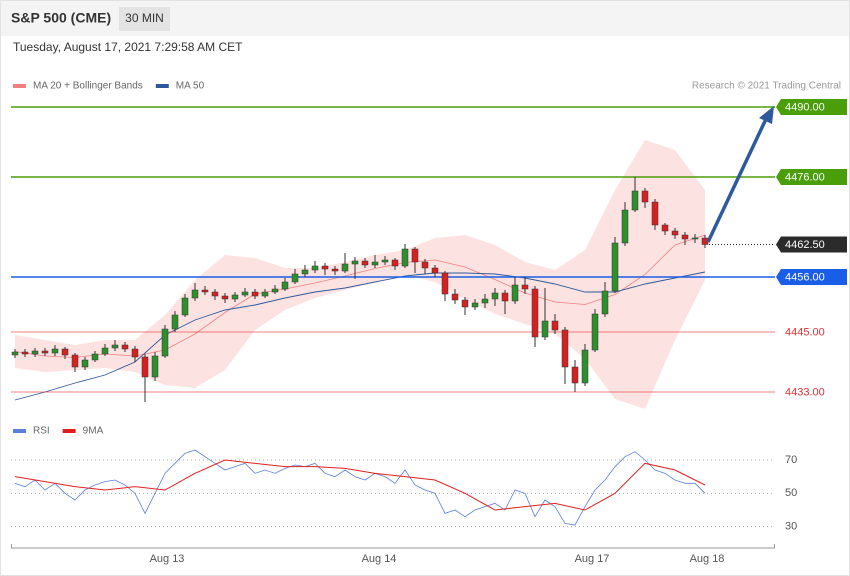 The width and height of the screenshot is (850, 576). What do you see at coordinates (190, 86) in the screenshot?
I see `legend-label: MA 50` at bounding box center [190, 86].